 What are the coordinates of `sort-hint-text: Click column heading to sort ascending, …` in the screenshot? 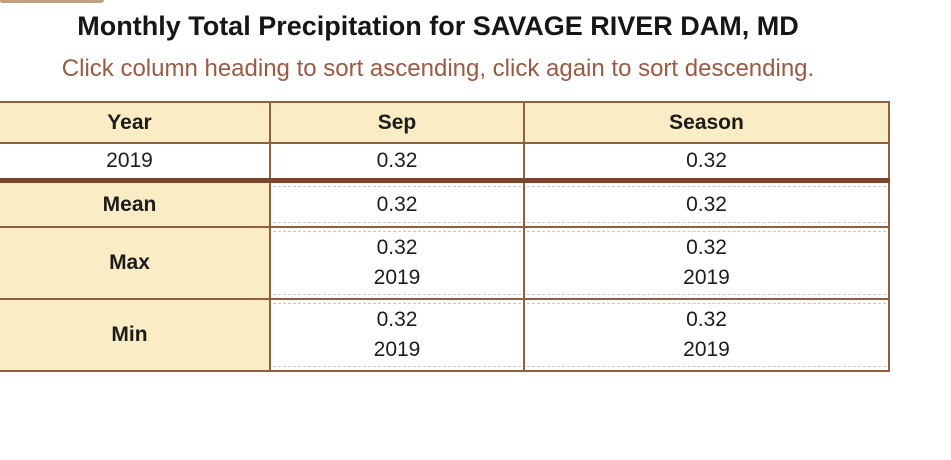 It's located at (438, 68).